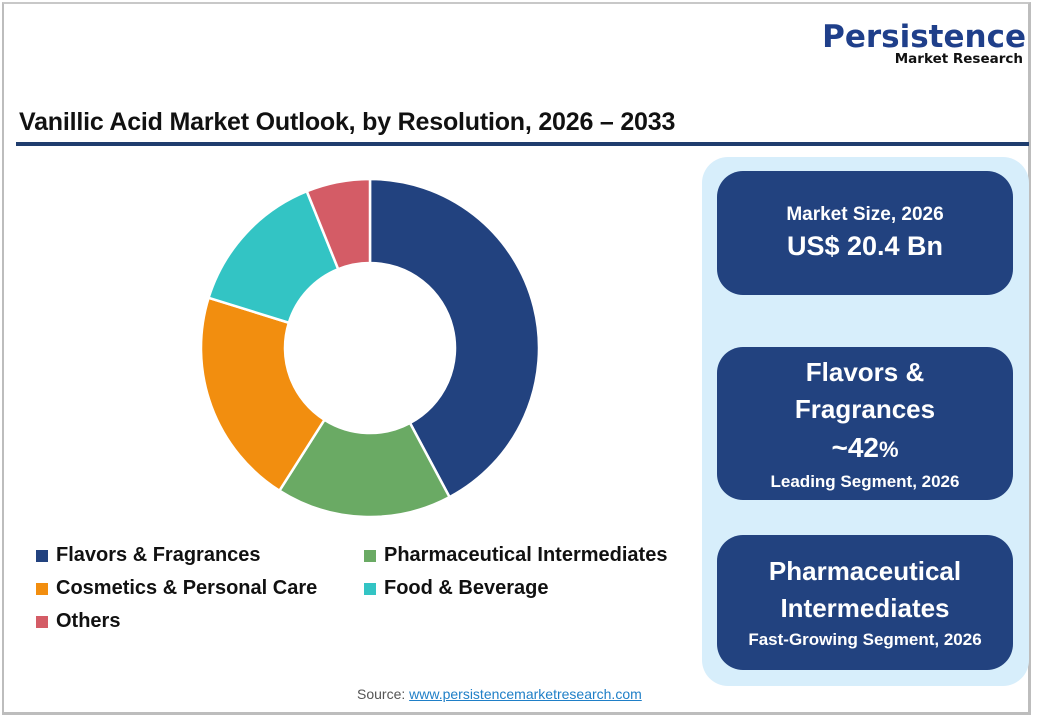 The height and width of the screenshot is (720, 1040). What do you see at coordinates (338, 224) in the screenshot?
I see `donut-slice-others` at bounding box center [338, 224].